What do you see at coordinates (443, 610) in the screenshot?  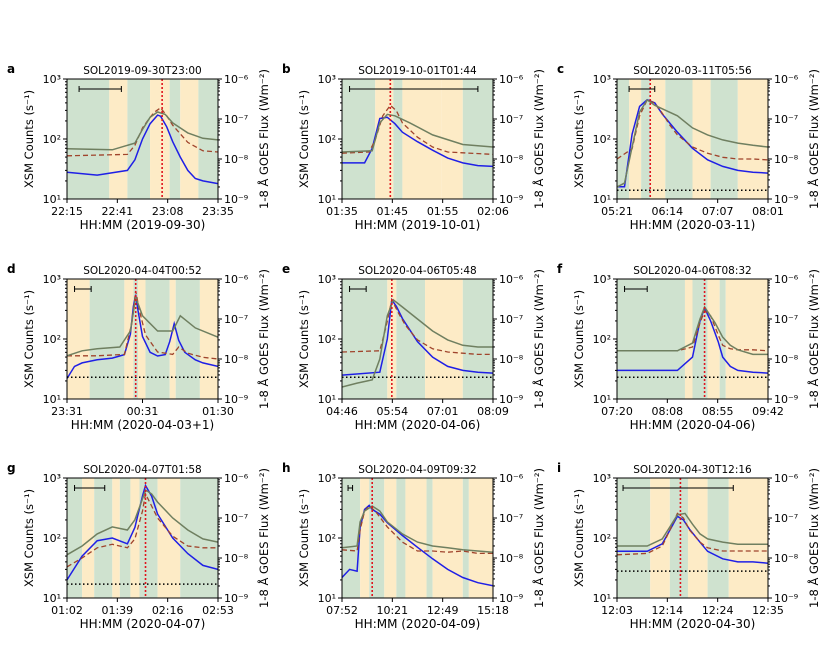 I see `x-tick-label: 12:49` at bounding box center [443, 610].